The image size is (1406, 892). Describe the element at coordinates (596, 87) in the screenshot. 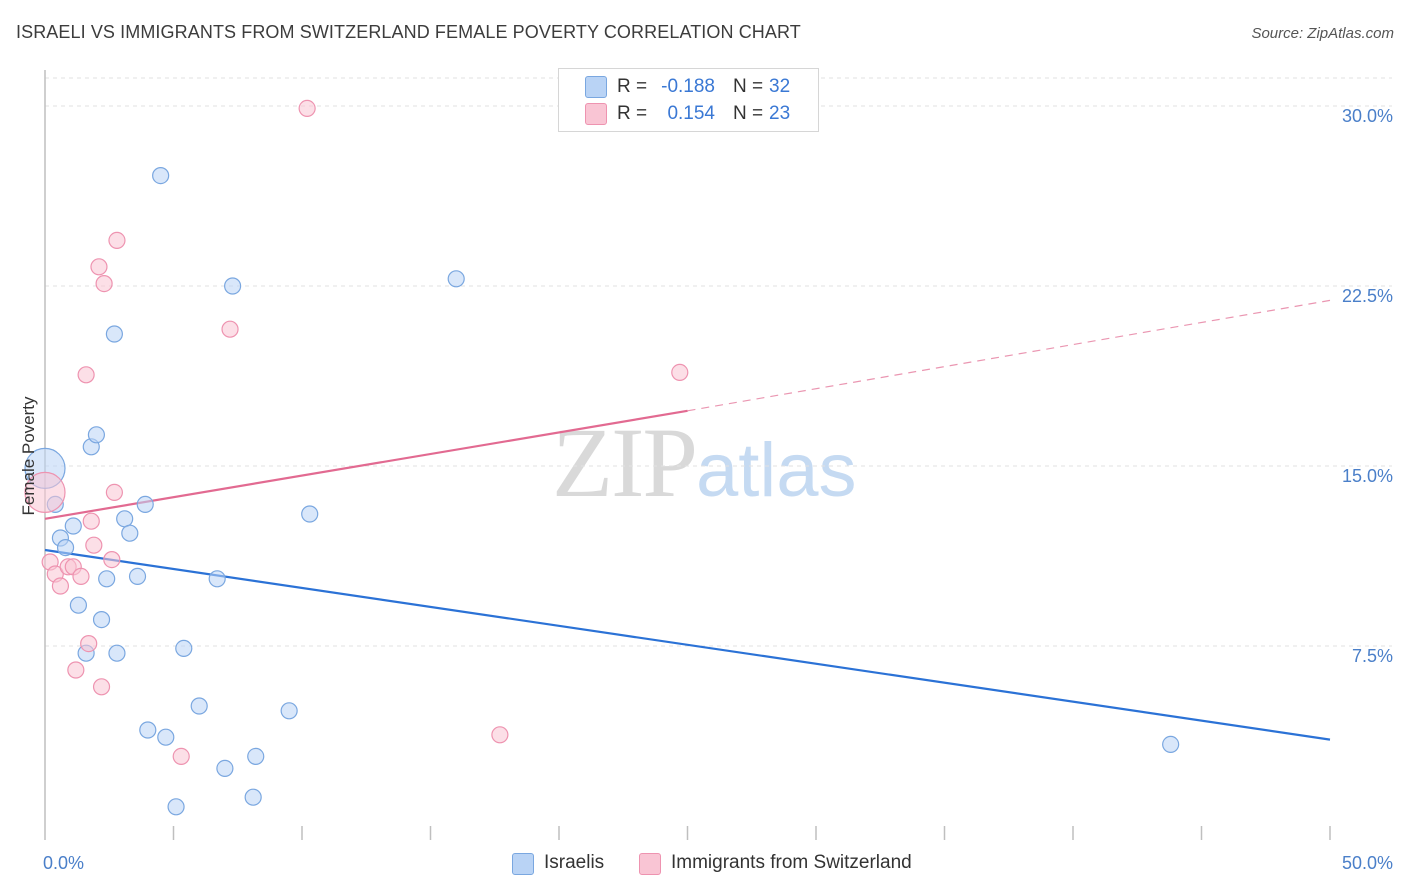

I see `legend-swatch-israelis` at that location.